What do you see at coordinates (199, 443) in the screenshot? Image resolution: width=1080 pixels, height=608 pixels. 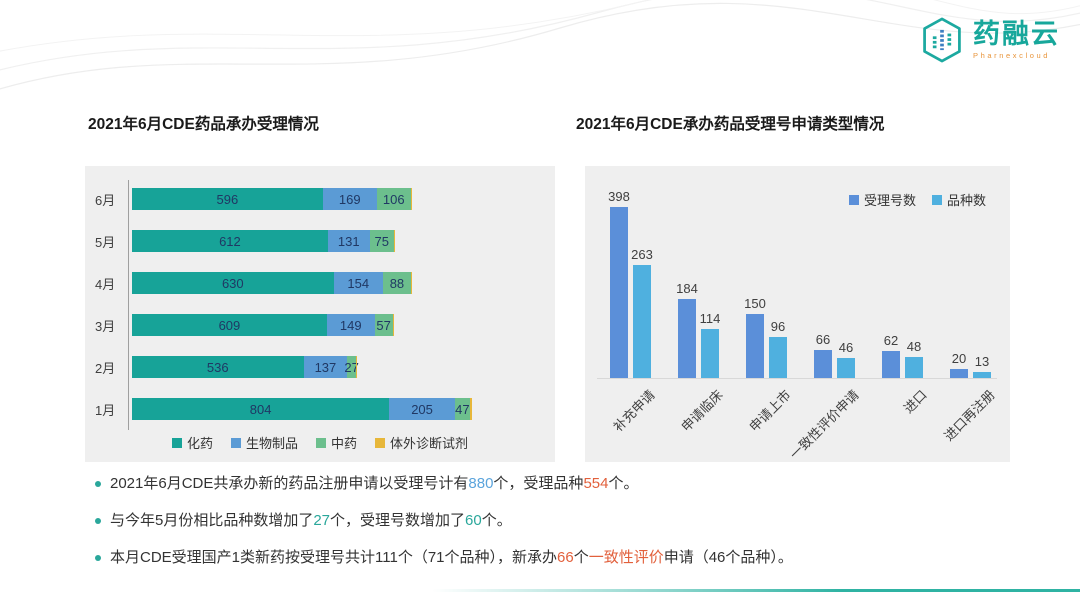 I see `legend-label: 化药` at bounding box center [199, 443].